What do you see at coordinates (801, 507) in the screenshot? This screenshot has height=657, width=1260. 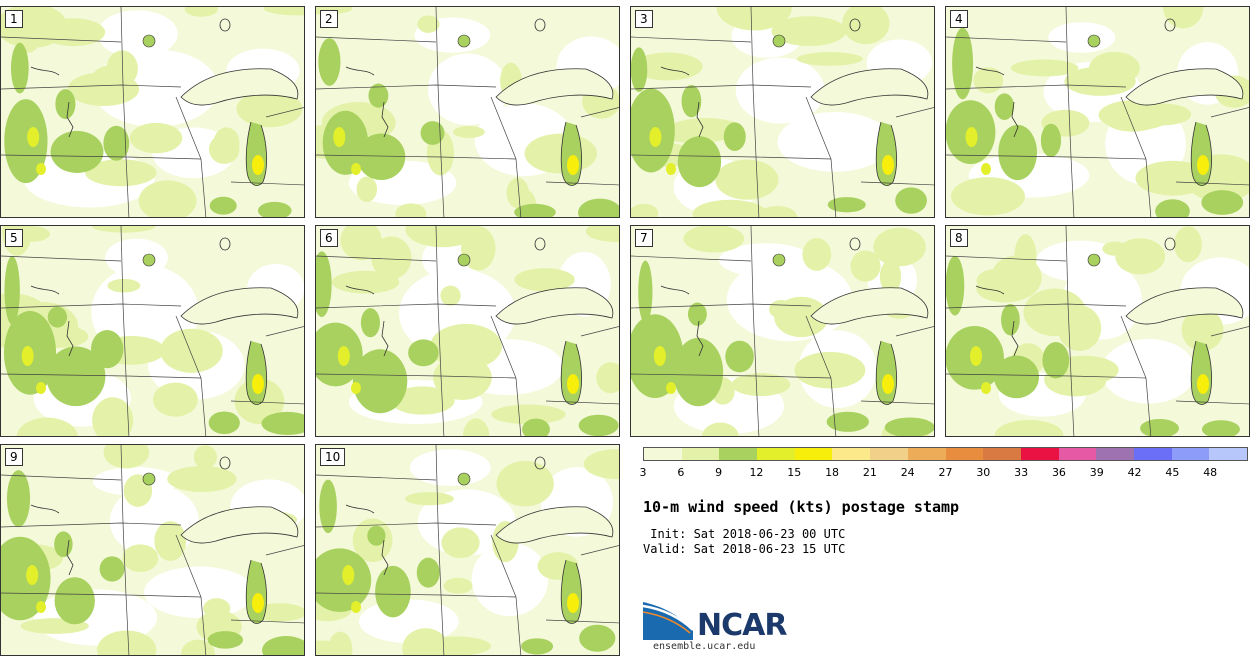 I see `figure-title: 10-m wind speed (kts) postage stamp` at bounding box center [801, 507].